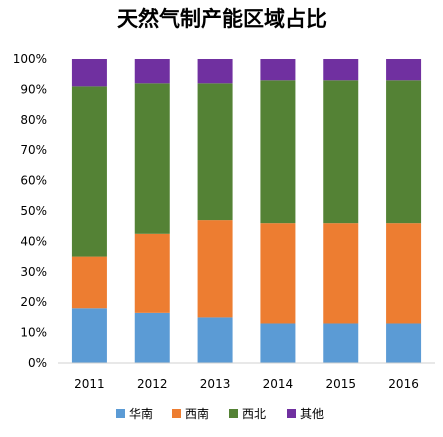 Image resolution: width=443 pixels, height=437 pixels. I want to click on bar-segment-2012-西南, so click(152, 273).